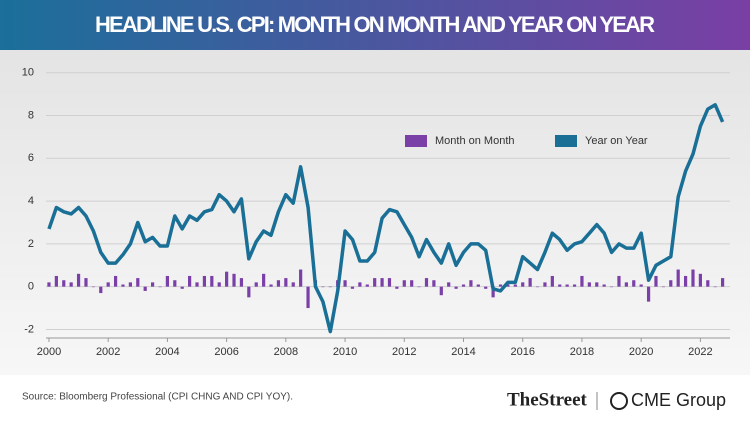 Image resolution: width=750 pixels, height=427 pixels. Describe the element at coordinates (49, 352) in the screenshot. I see `x-tick-label: 2000` at that location.